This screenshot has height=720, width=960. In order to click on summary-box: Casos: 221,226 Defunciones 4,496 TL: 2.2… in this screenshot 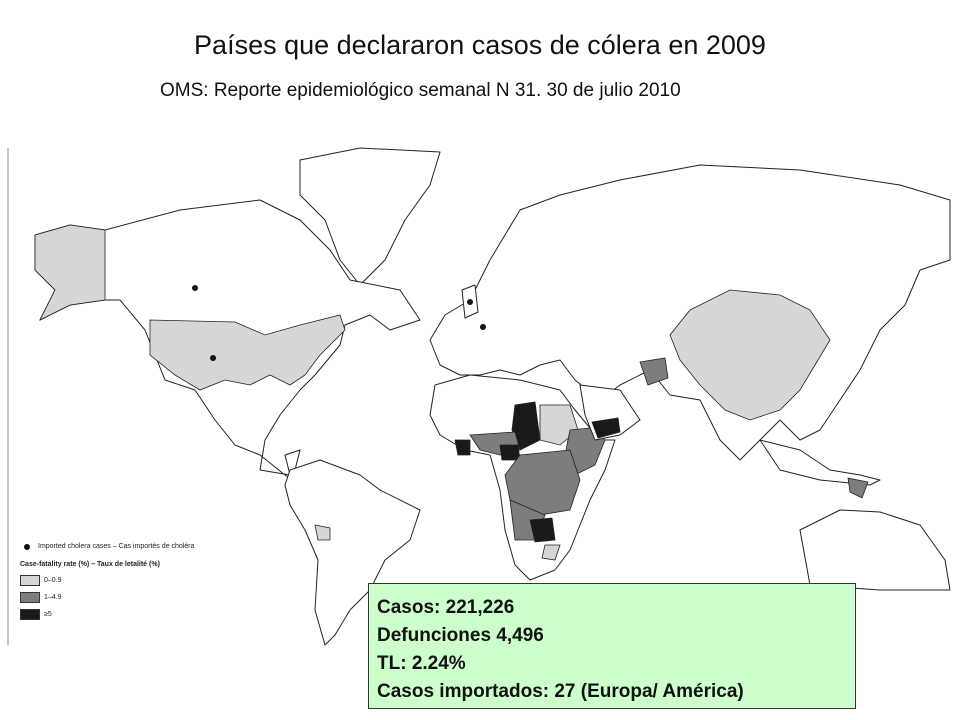, I will do `click(612, 646)`.